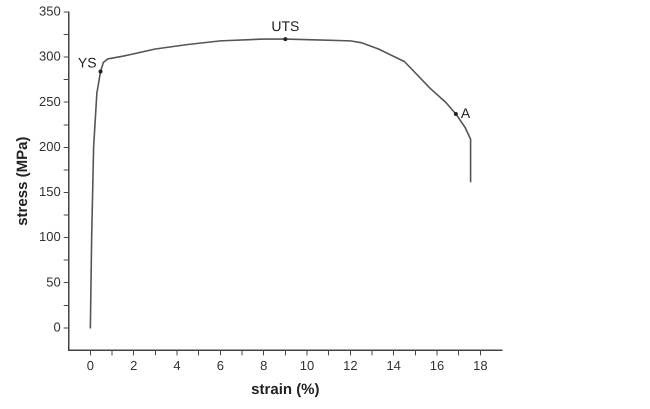 This screenshot has height=409, width=650. What do you see at coordinates (220, 365) in the screenshot?
I see `x-tick-label: 6` at bounding box center [220, 365].